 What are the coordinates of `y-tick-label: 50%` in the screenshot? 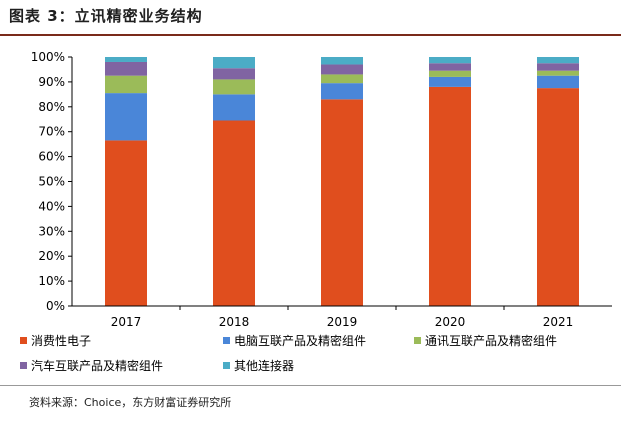 It's located at (51, 182).